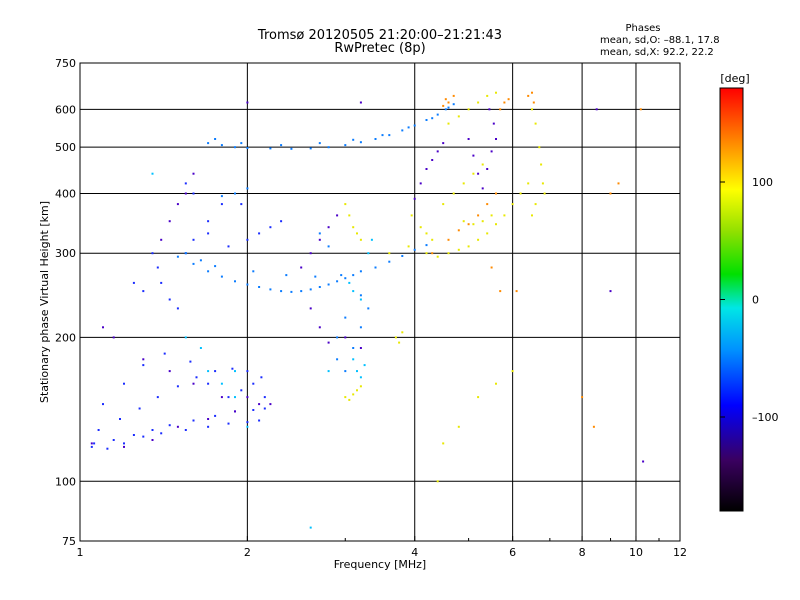  Describe the element at coordinates (65, 147) in the screenshot. I see `y-tick-label: 500` at that location.